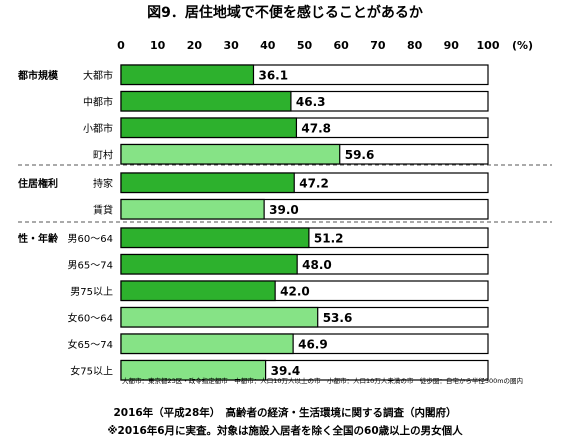 The width and height of the screenshot is (570, 445). I want to click on bar-value-label: 59.6, so click(360, 155).